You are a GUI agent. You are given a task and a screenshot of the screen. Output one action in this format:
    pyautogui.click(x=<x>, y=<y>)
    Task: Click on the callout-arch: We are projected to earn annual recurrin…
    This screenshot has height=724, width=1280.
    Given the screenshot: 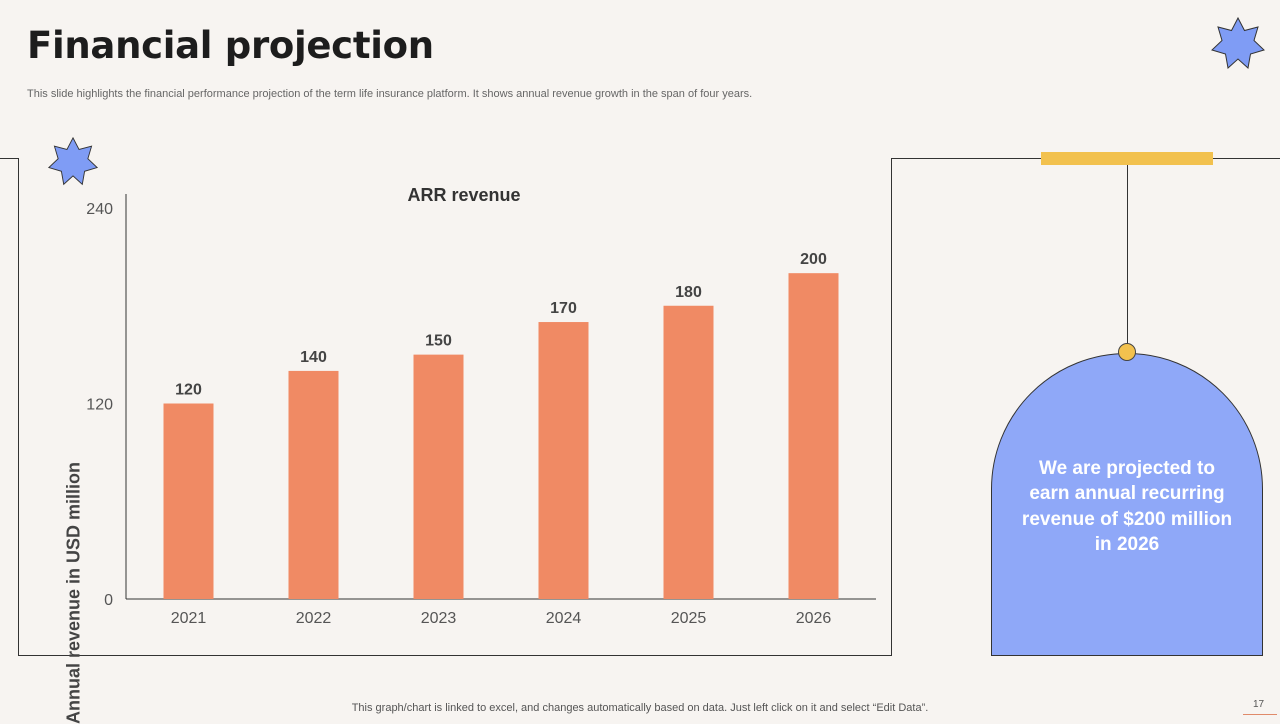 What is the action you would take?
    pyautogui.click(x=1127, y=504)
    